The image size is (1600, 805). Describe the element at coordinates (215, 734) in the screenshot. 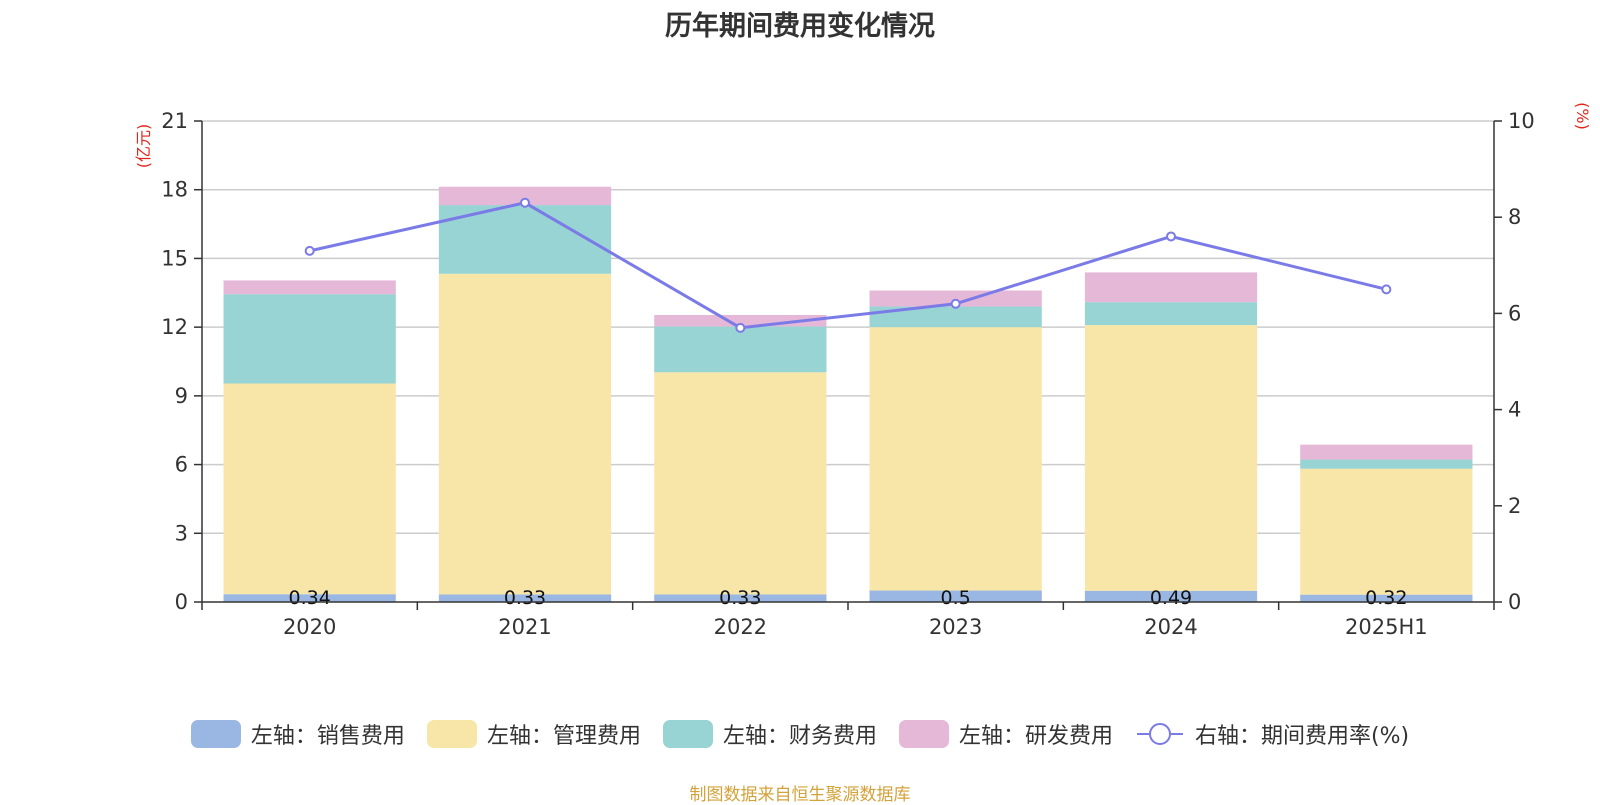

I see `legend-swatch-sales` at that location.